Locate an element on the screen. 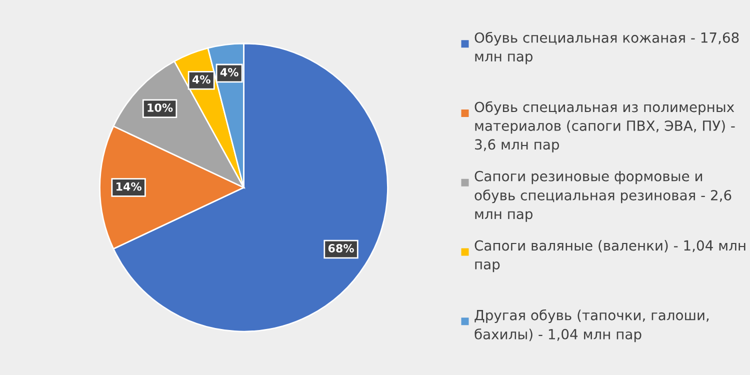 The image size is (750, 375). data-label: 14% is located at coordinates (129, 186).